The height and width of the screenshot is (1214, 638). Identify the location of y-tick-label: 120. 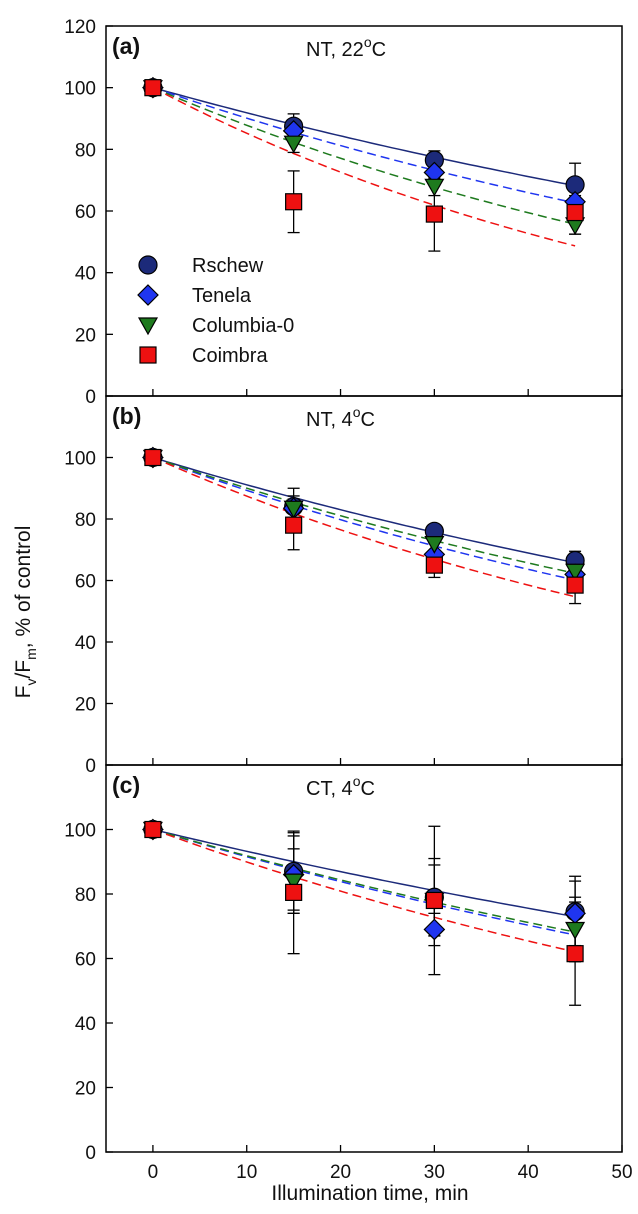
(80, 27).